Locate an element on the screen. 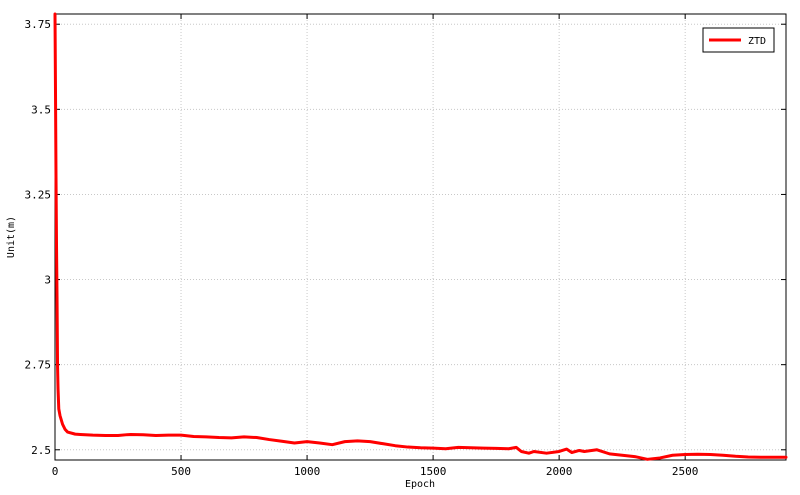 This screenshot has height=495, width=800. x-tick-label: 1500 is located at coordinates (433, 471).